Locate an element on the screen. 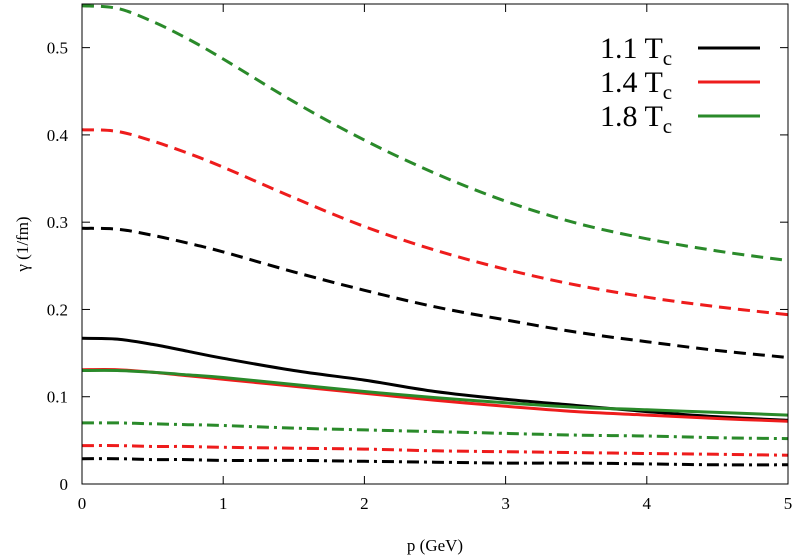 The height and width of the screenshot is (557, 797). x-tick-label: 3 is located at coordinates (505, 503).